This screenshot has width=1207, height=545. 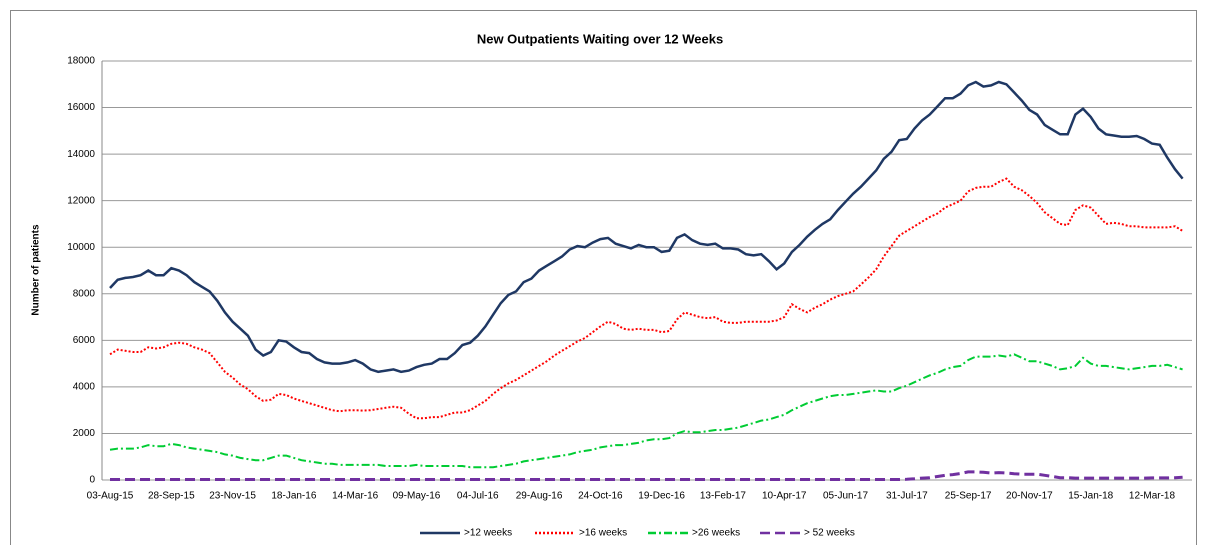 I want to click on x-tick-label: 03-Aug-15, so click(x=110, y=496).